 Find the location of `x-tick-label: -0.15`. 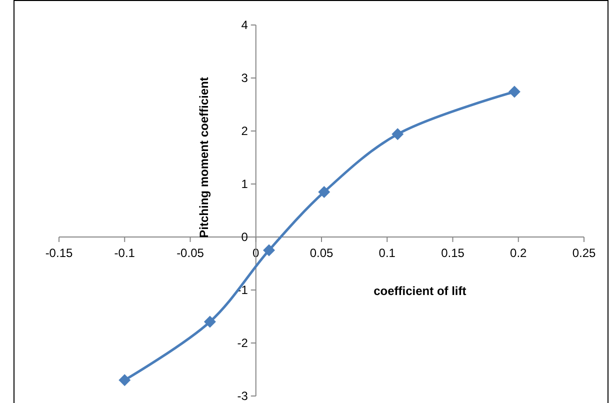

x-tick-label: -0.15 is located at coordinates (59, 253).